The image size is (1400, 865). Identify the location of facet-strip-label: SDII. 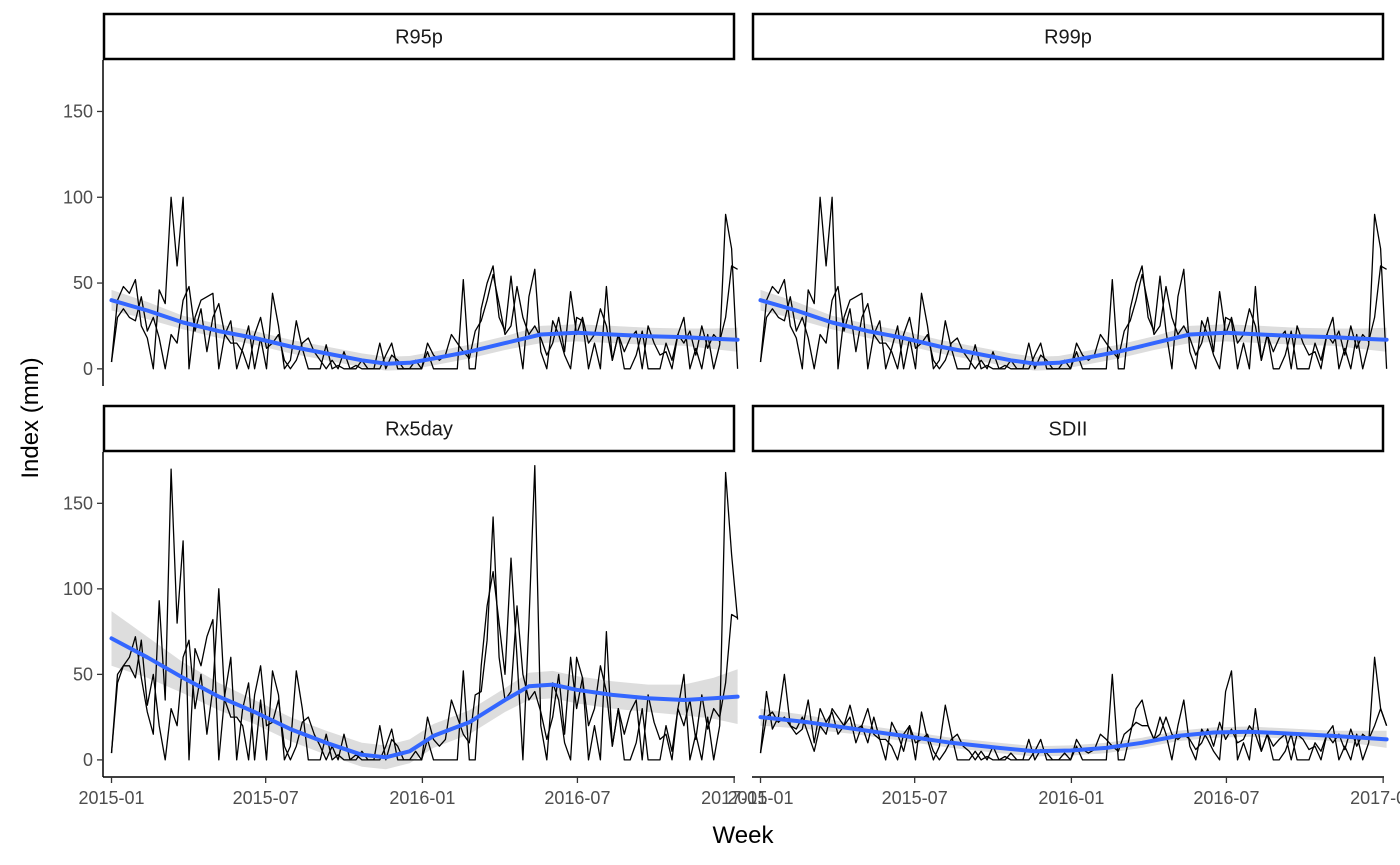
(1068, 430).